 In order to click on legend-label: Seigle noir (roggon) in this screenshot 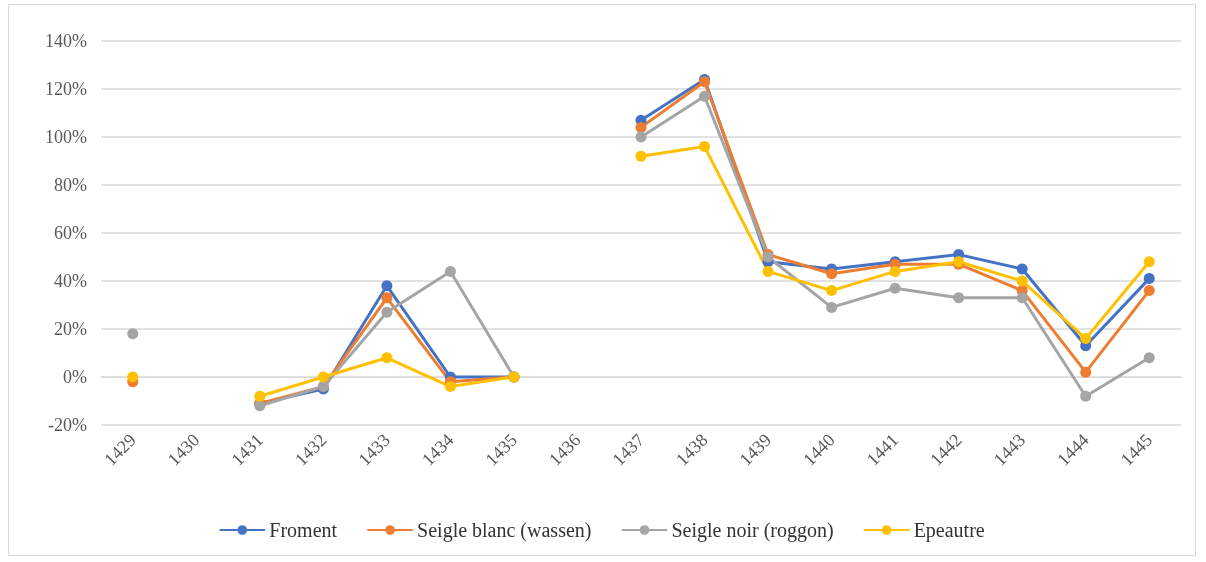, I will do `click(752, 530)`.